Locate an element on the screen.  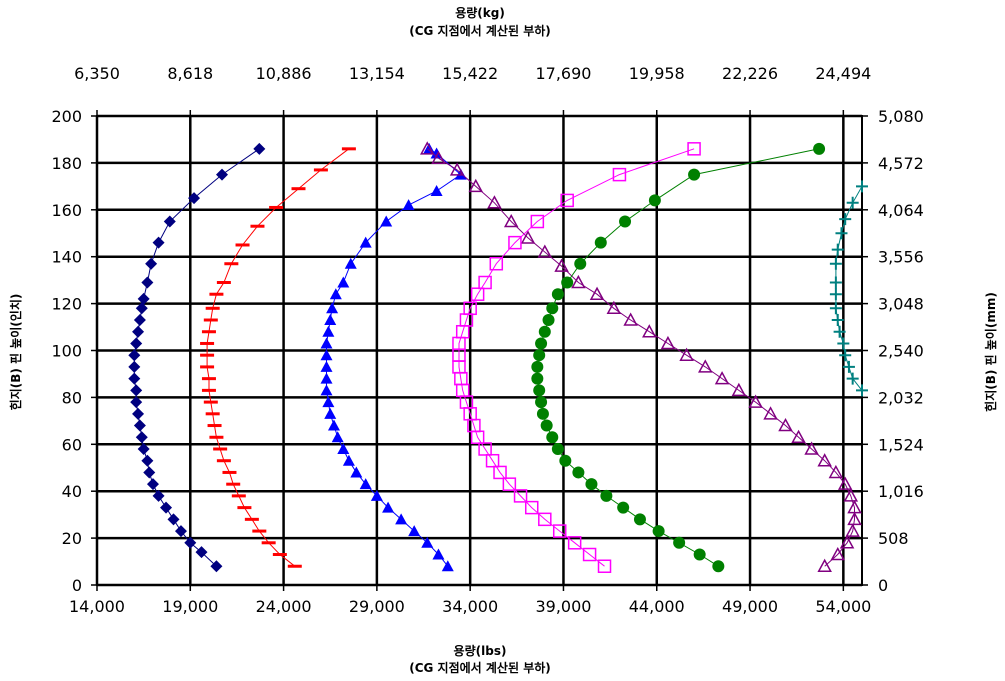
x-tick-label-bottom: 44,000 is located at coordinates (657, 606).